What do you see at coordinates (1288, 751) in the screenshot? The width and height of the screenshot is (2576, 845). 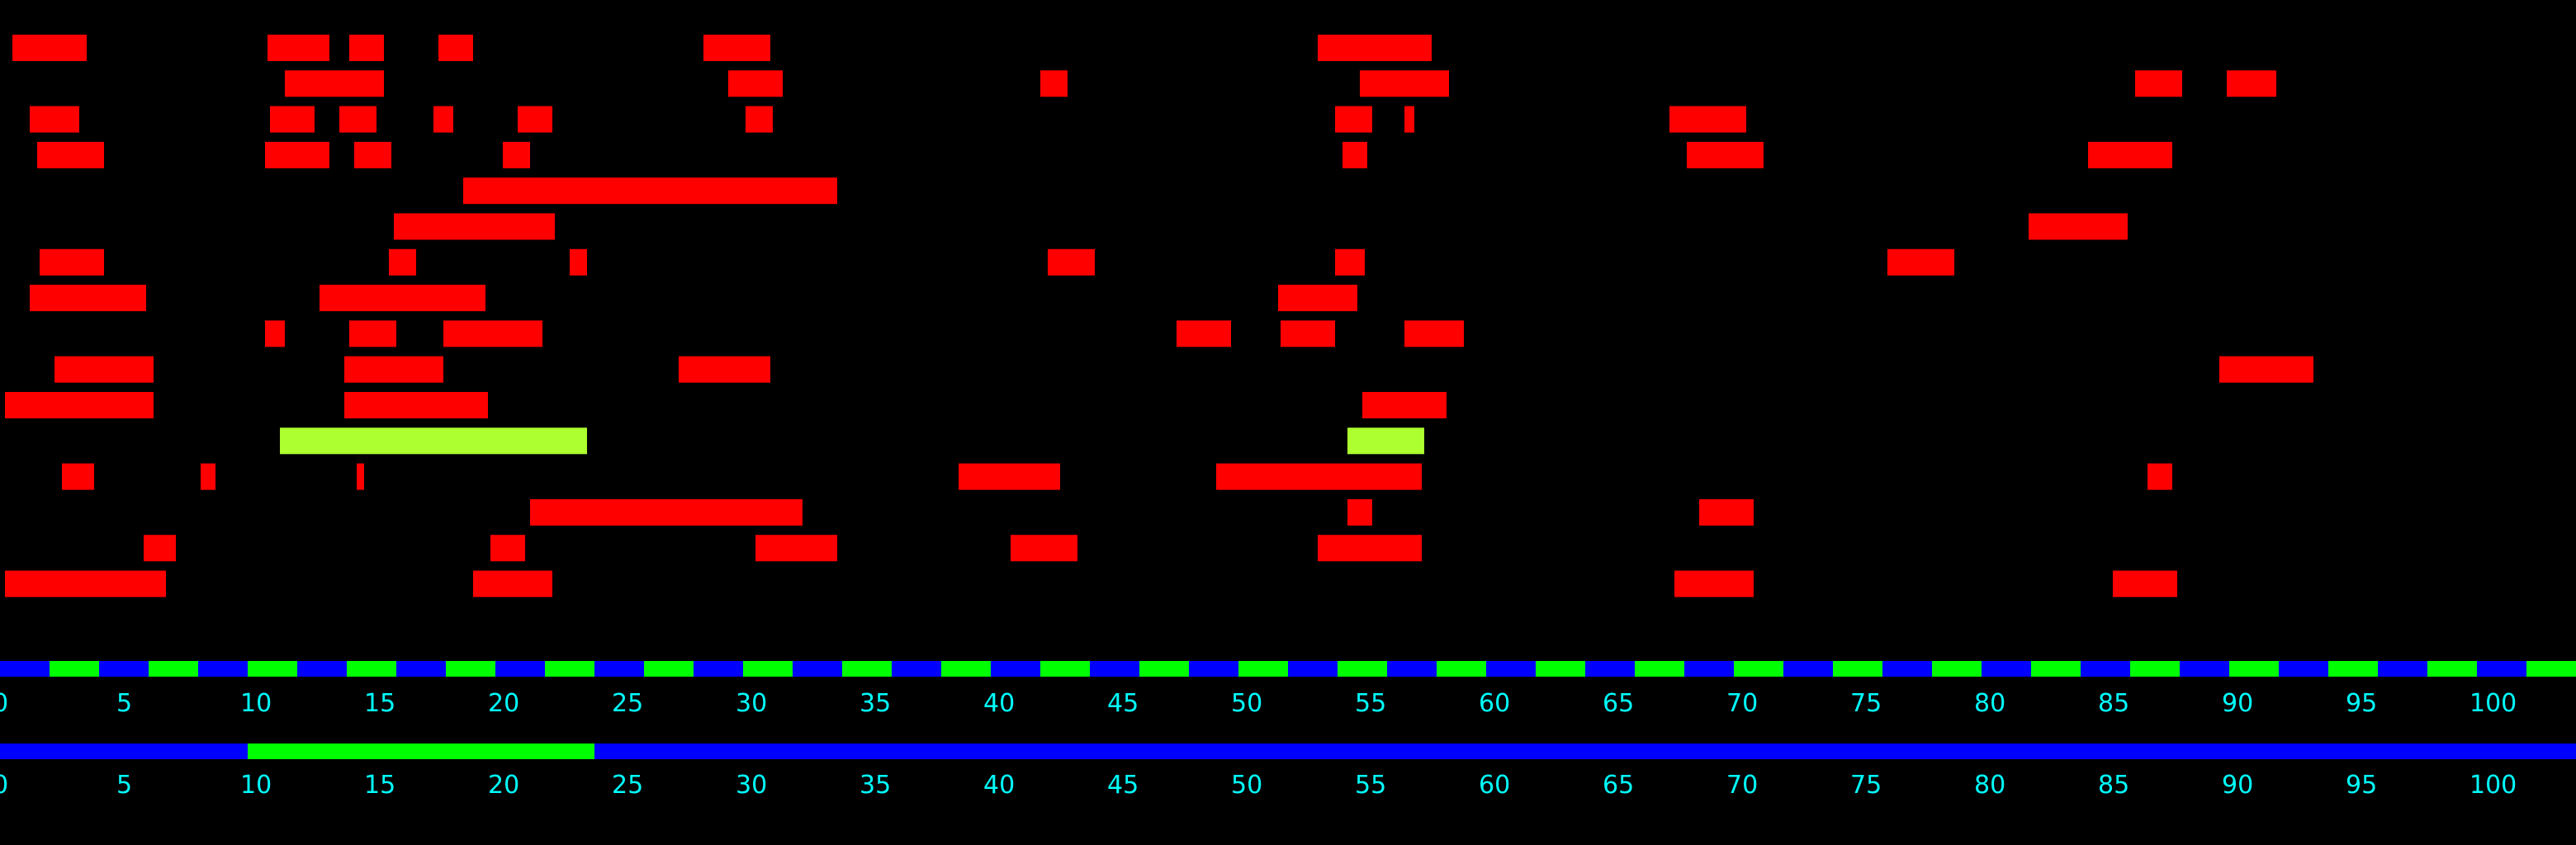 I see `track-base` at bounding box center [1288, 751].